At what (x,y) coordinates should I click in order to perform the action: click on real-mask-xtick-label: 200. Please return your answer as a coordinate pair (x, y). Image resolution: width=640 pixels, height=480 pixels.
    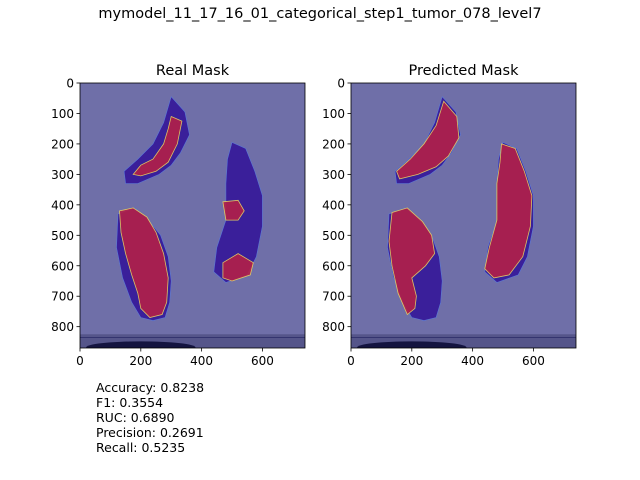
    Looking at the image, I should click on (140, 361).